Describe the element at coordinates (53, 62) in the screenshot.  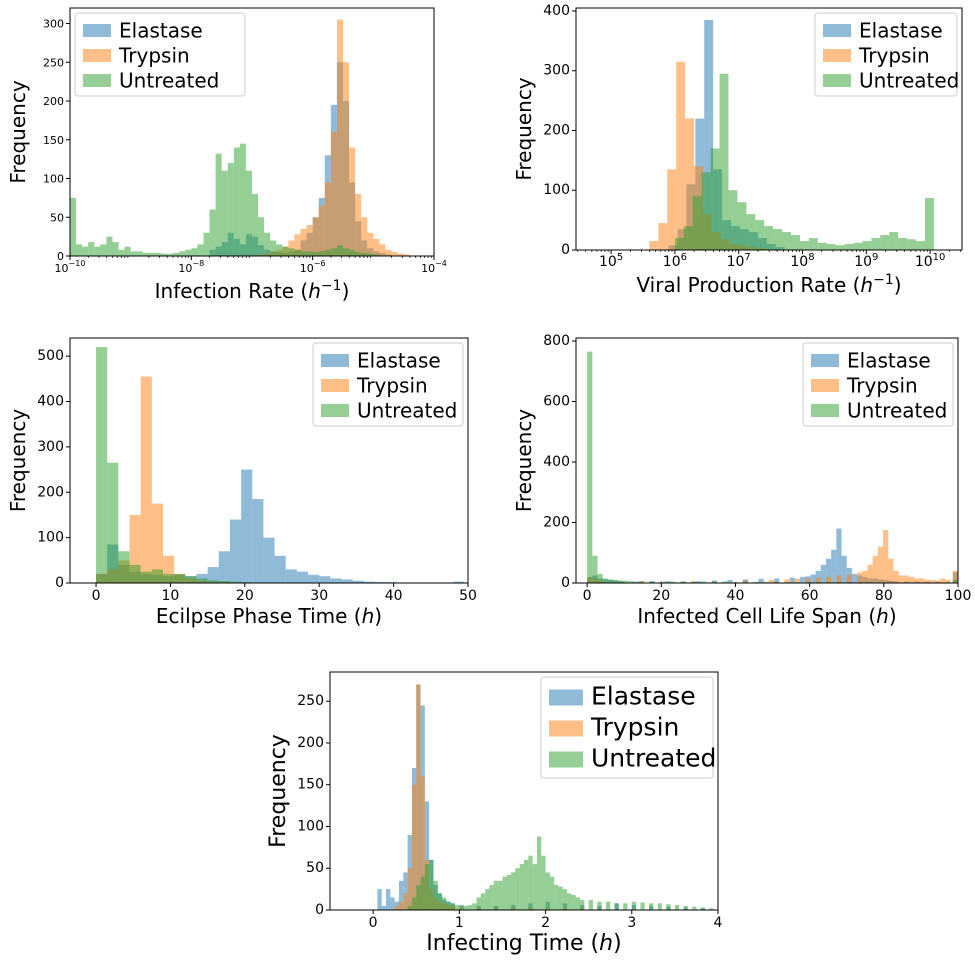
I see `y-tick-label: 250` at that location.